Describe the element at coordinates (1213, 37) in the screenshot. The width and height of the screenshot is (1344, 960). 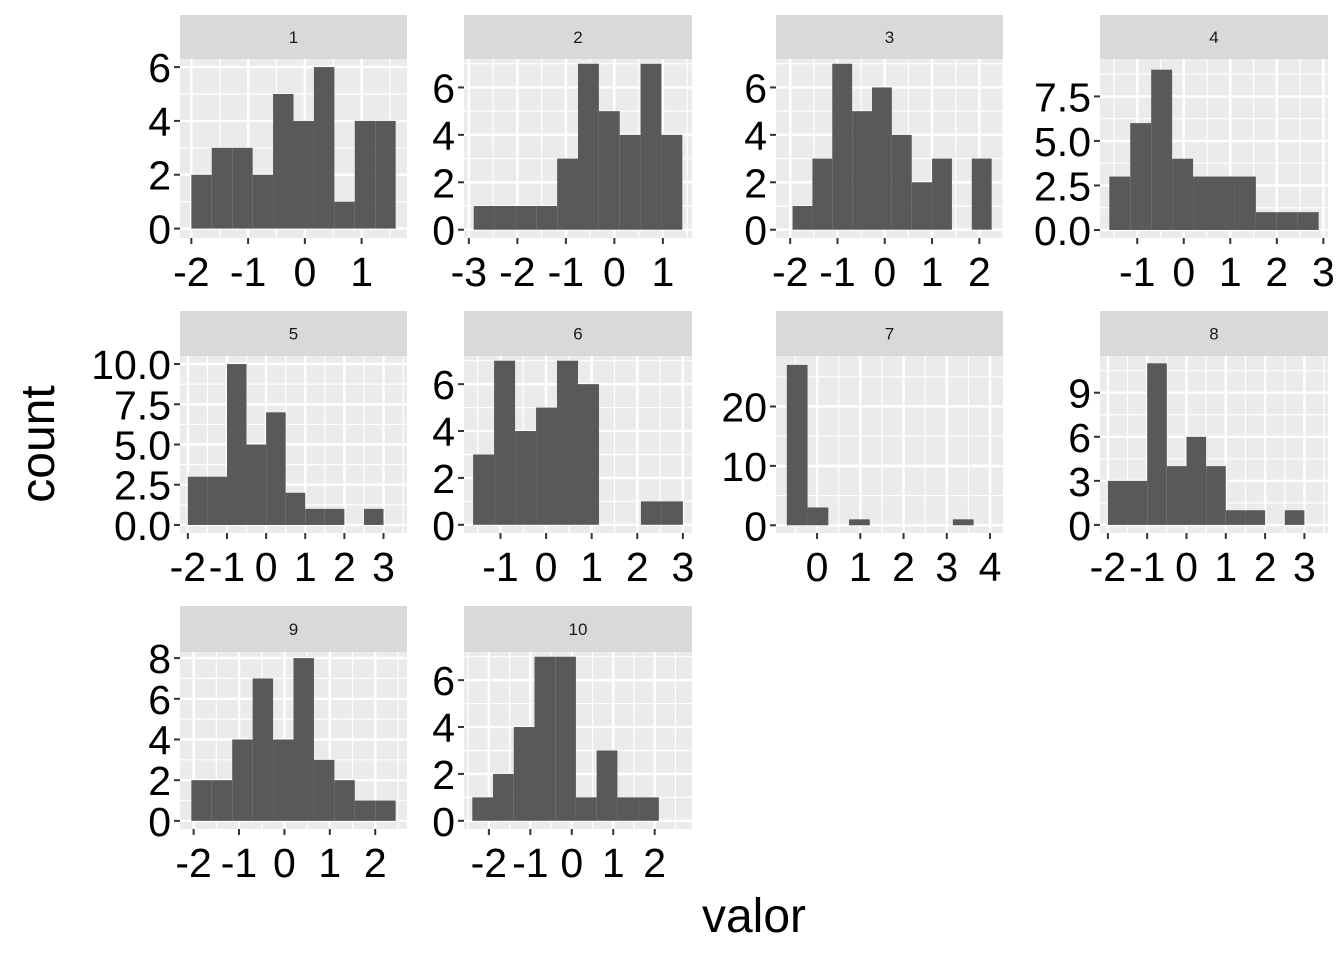
I see `facet-strip-label: 4` at that location.